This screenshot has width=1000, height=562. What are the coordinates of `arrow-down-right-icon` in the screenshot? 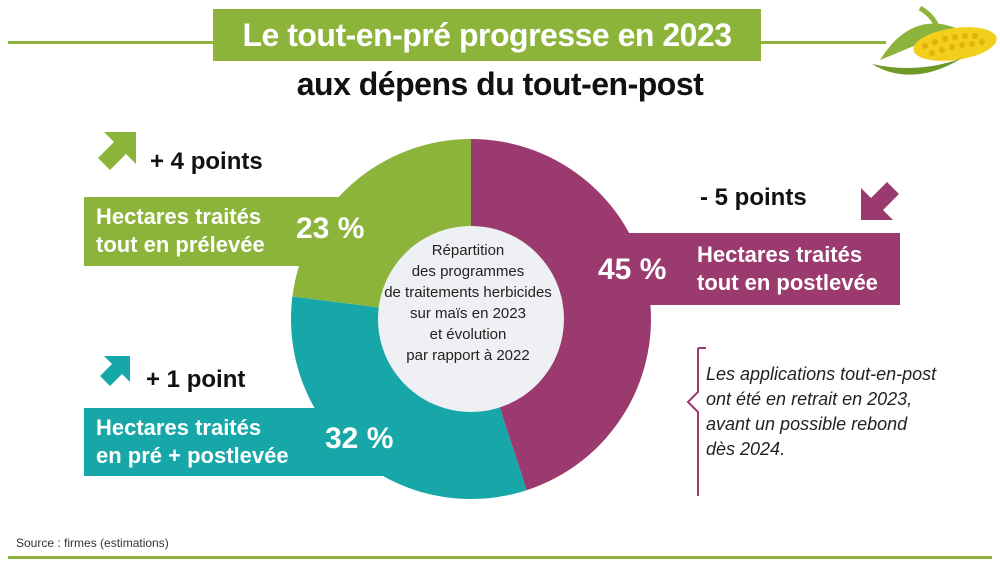 It's located at (880, 201).